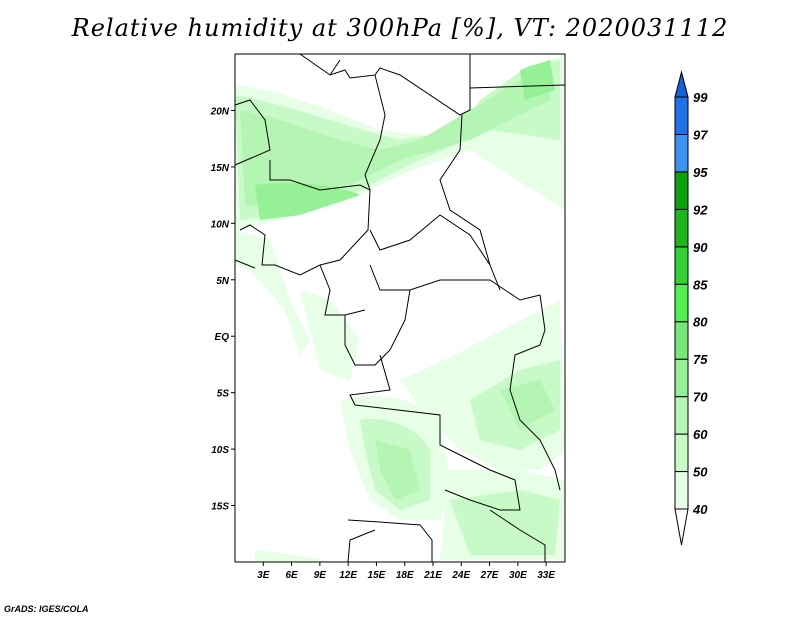 The width and height of the screenshot is (800, 618). What do you see at coordinates (320, 575) in the screenshot?
I see `lon-label: 9E` at bounding box center [320, 575].